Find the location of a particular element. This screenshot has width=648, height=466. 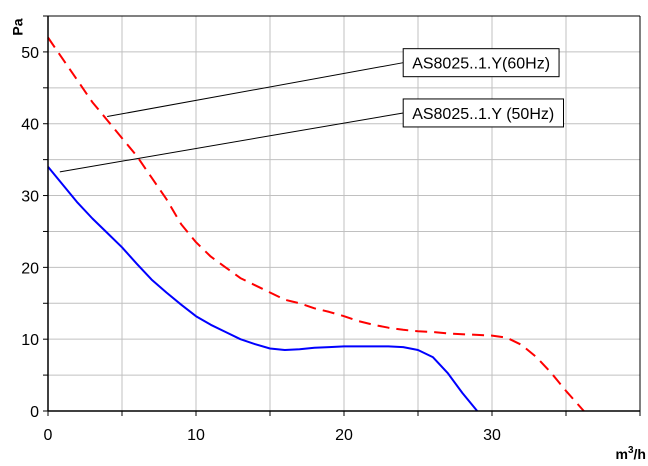

x-tick-label: 20 is located at coordinates (344, 435).